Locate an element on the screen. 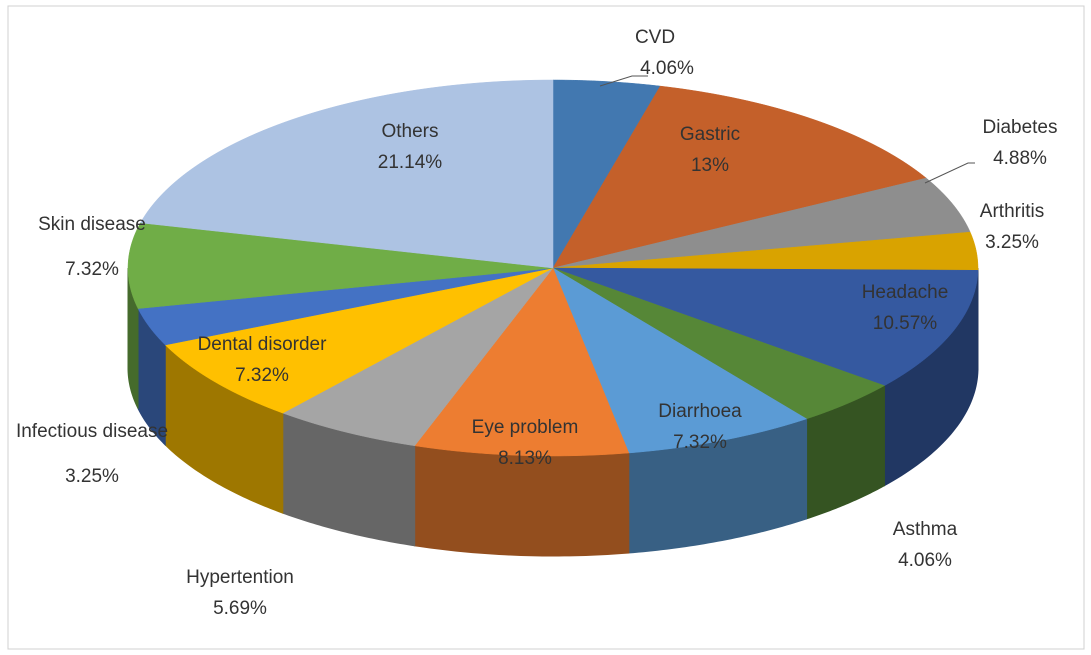 The height and width of the screenshot is (655, 1091). category-label: Gastric is located at coordinates (710, 134).